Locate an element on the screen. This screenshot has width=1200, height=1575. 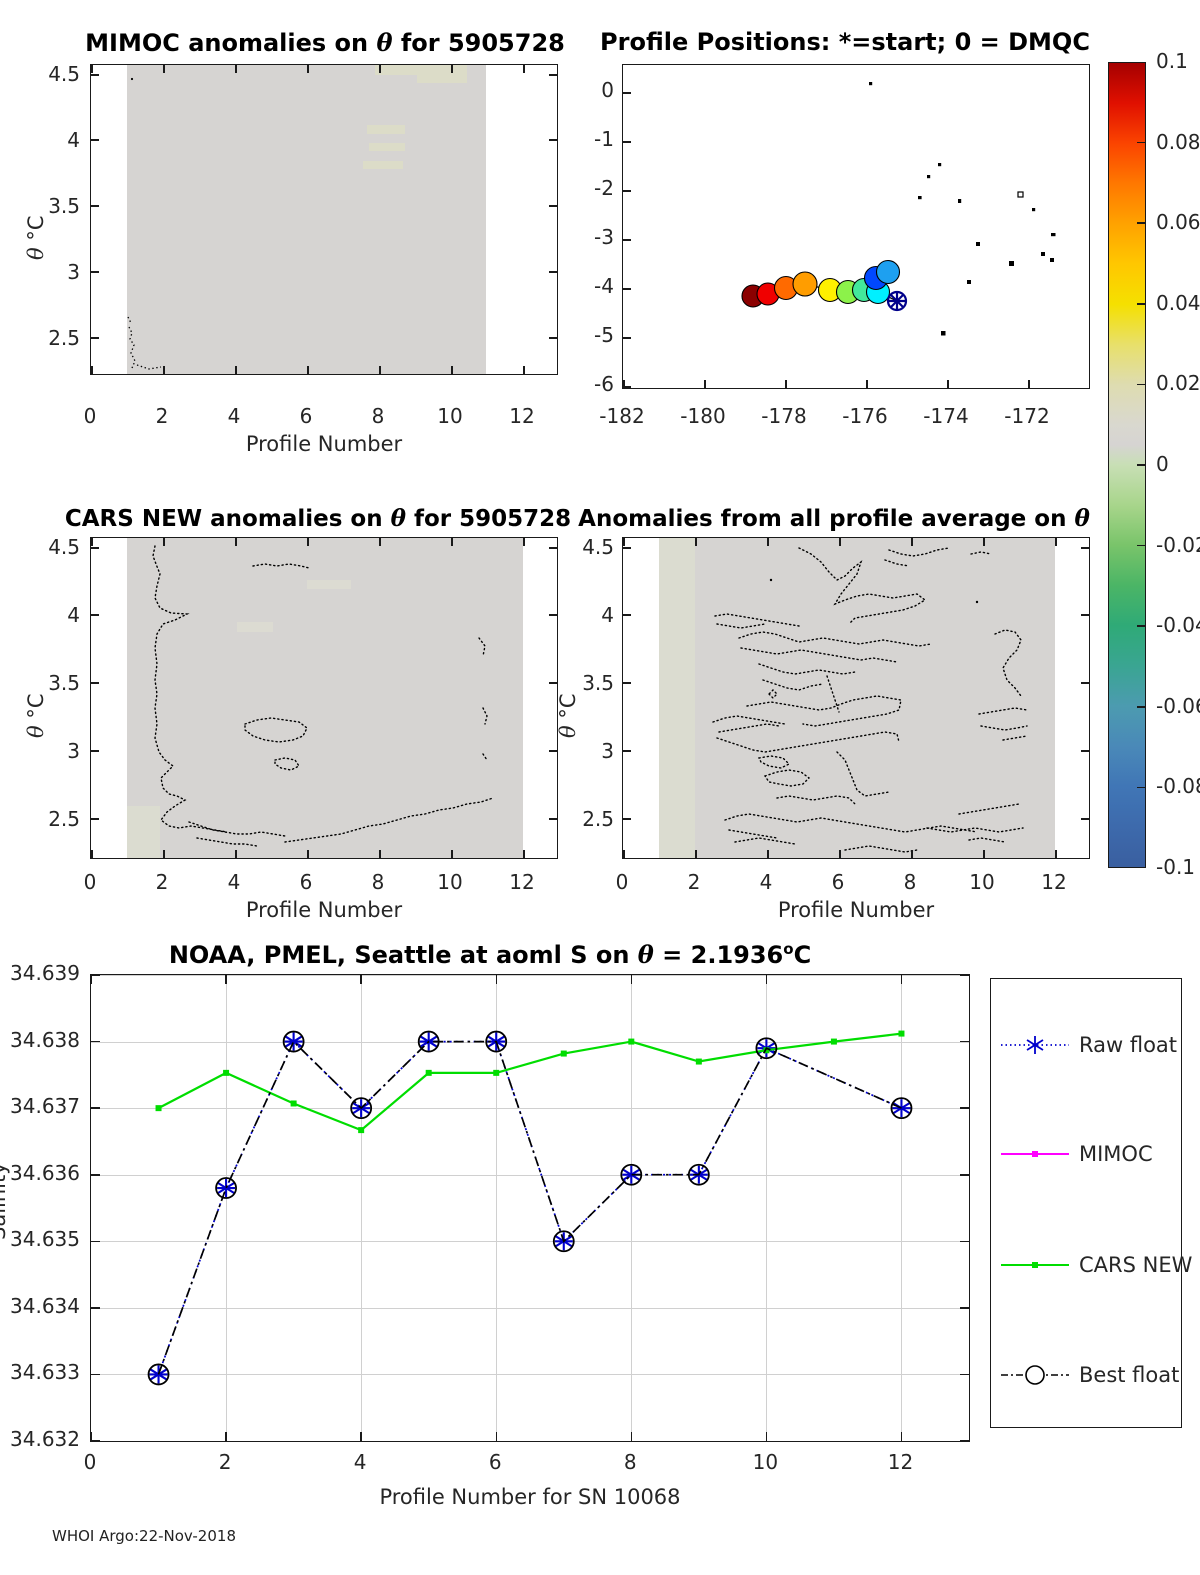
colorbar-label: 0 is located at coordinates (1162, 464).